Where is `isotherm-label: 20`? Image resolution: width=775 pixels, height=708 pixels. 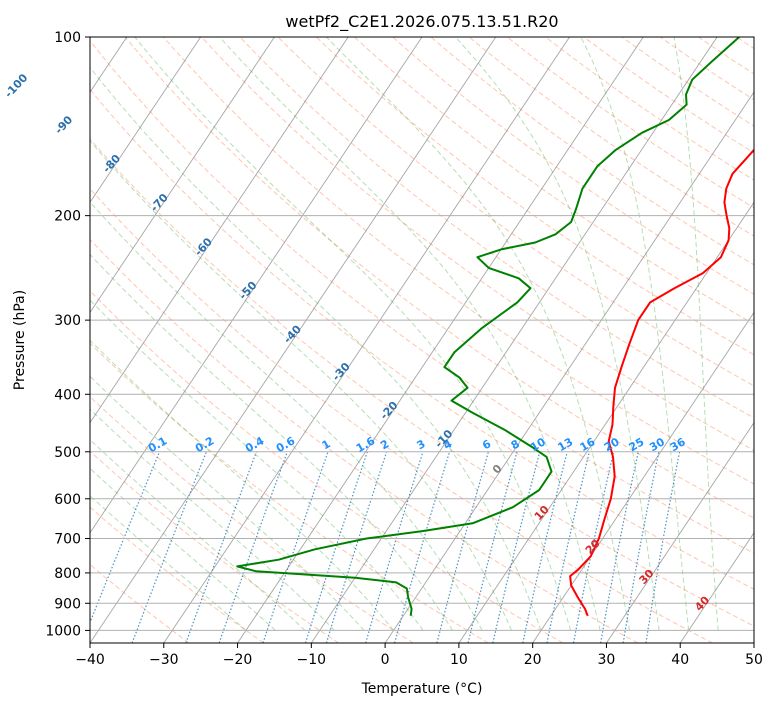
isotherm-label: 20 is located at coordinates (593, 547).